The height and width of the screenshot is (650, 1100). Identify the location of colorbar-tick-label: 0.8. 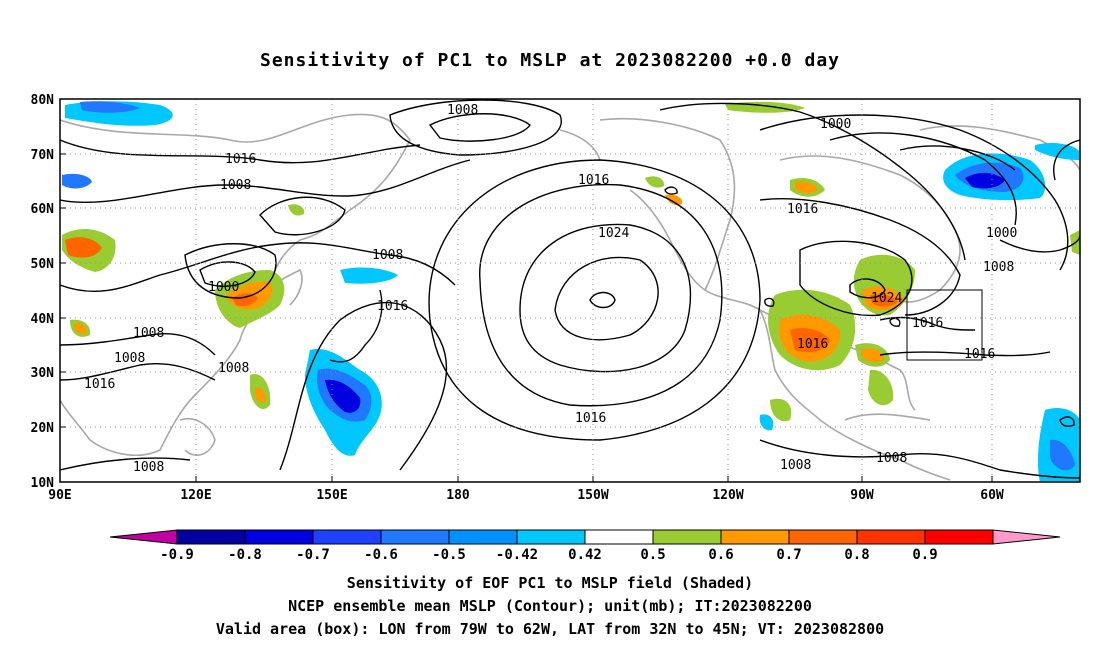
(856, 555).